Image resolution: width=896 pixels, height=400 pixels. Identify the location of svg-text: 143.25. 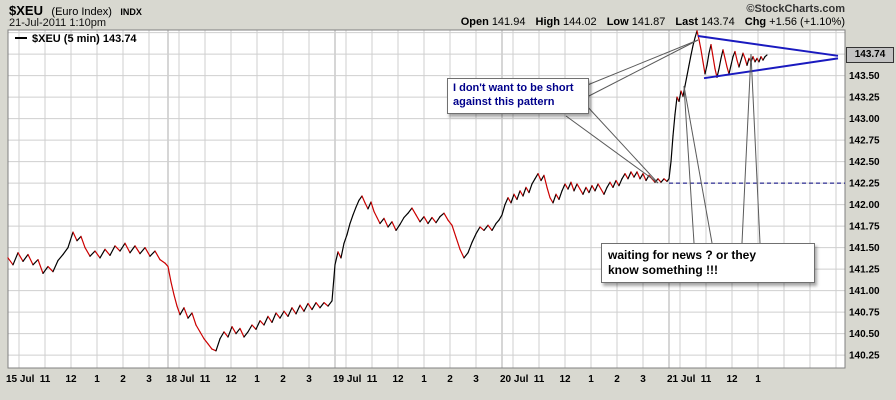
(864, 98).